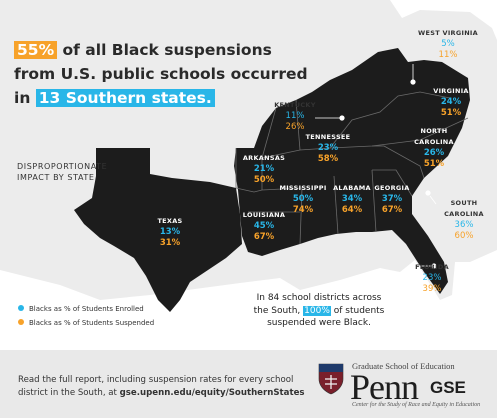 This screenshot has width=497, height=418. I want to click on report-link: gse.upenn.edu/equity/SouthernStates, so click(212, 393).